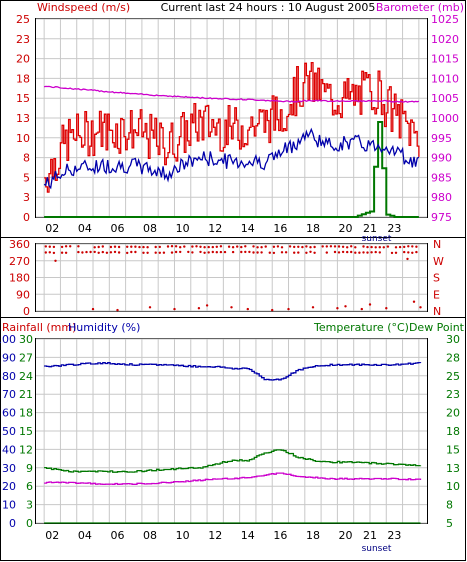  I want to click on baro-tick-label: 1005, so click(445, 98).